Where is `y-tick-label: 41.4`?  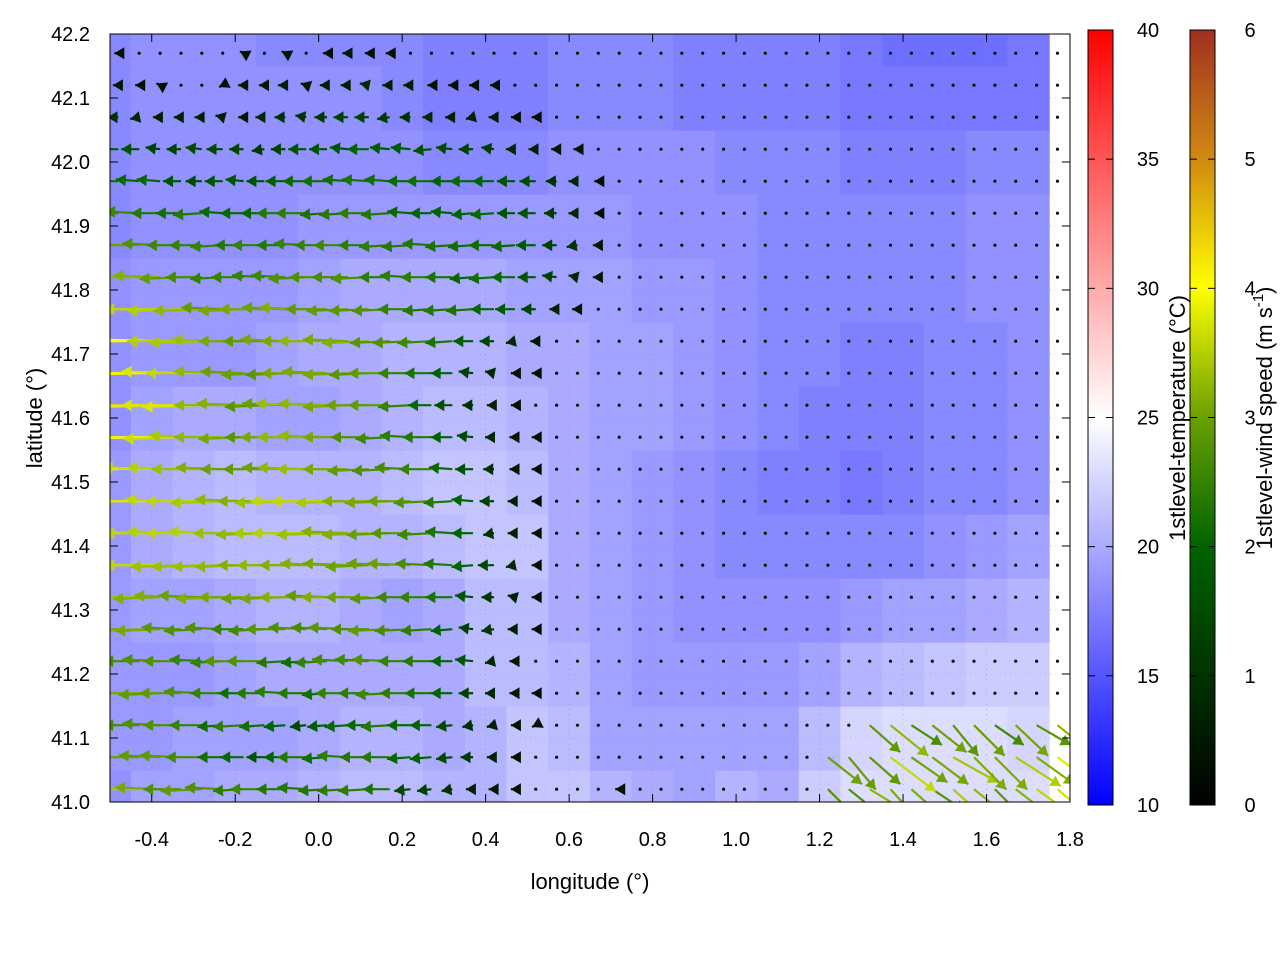
y-tick-label: 41.4 is located at coordinates (70, 547).